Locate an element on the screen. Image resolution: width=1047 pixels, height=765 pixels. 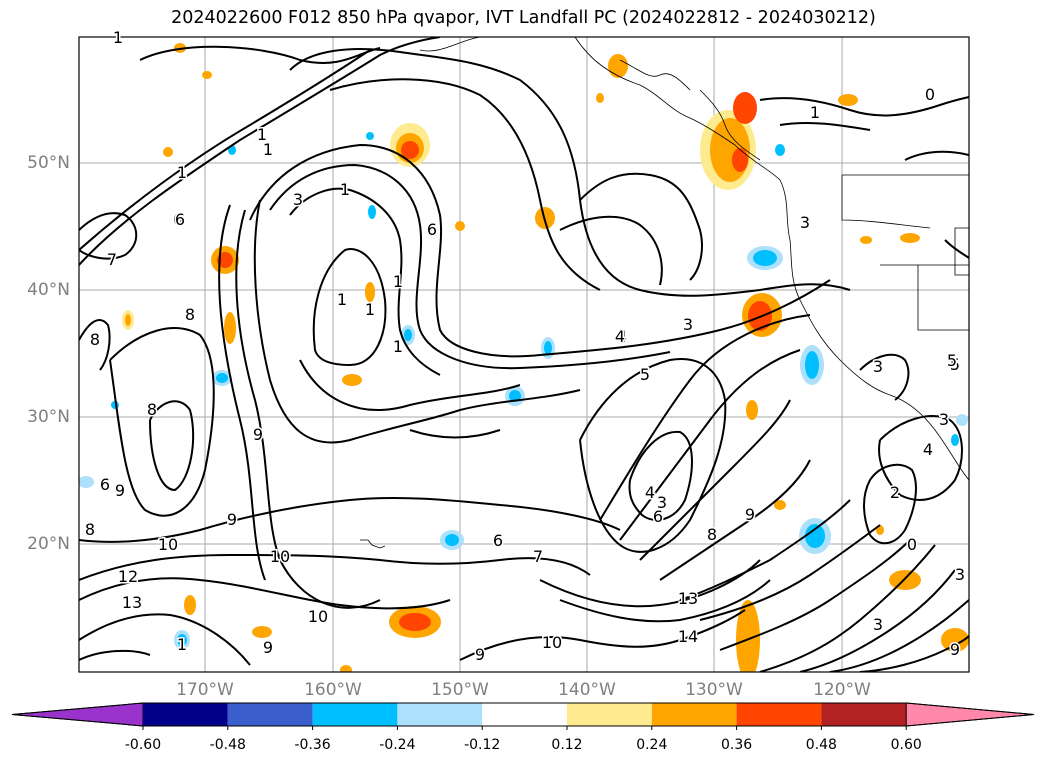
colorbar-tick-label: 0.60 is located at coordinates (906, 745).